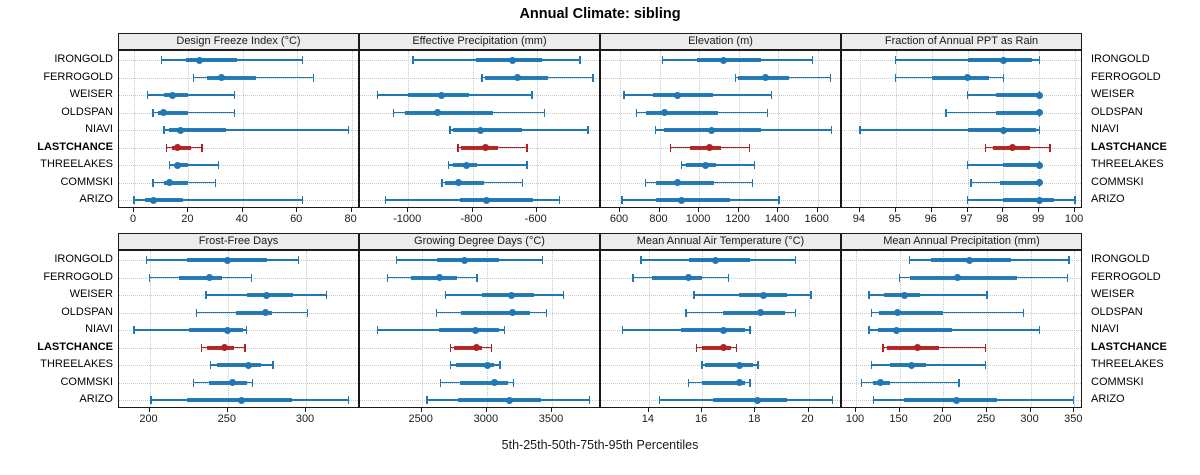 Image resolution: width=1200 pixels, height=475 pixels. Describe the element at coordinates (986, 419) in the screenshot. I see `x-axis-tick-label: 250` at that location.